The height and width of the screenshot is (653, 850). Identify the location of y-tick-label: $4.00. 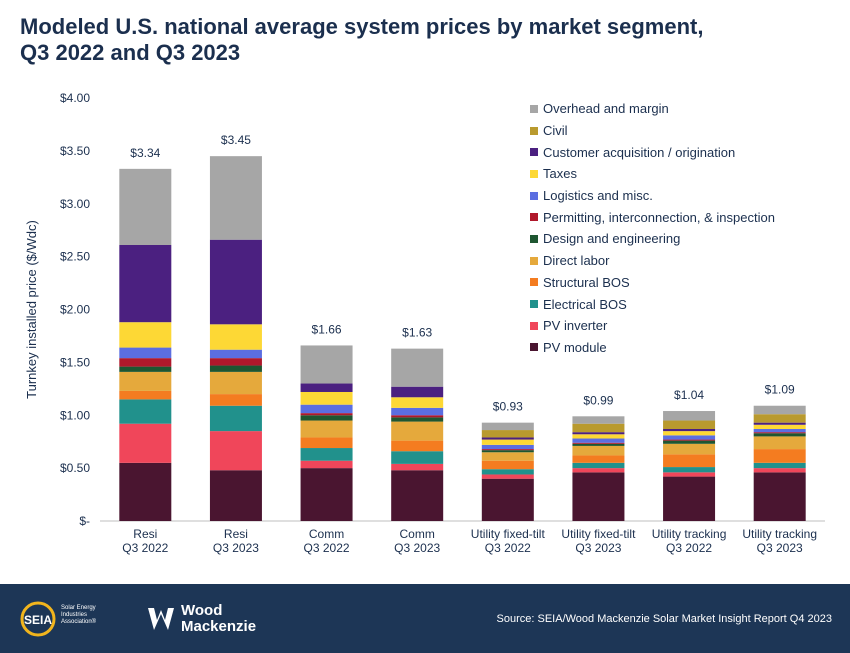
(75, 98).